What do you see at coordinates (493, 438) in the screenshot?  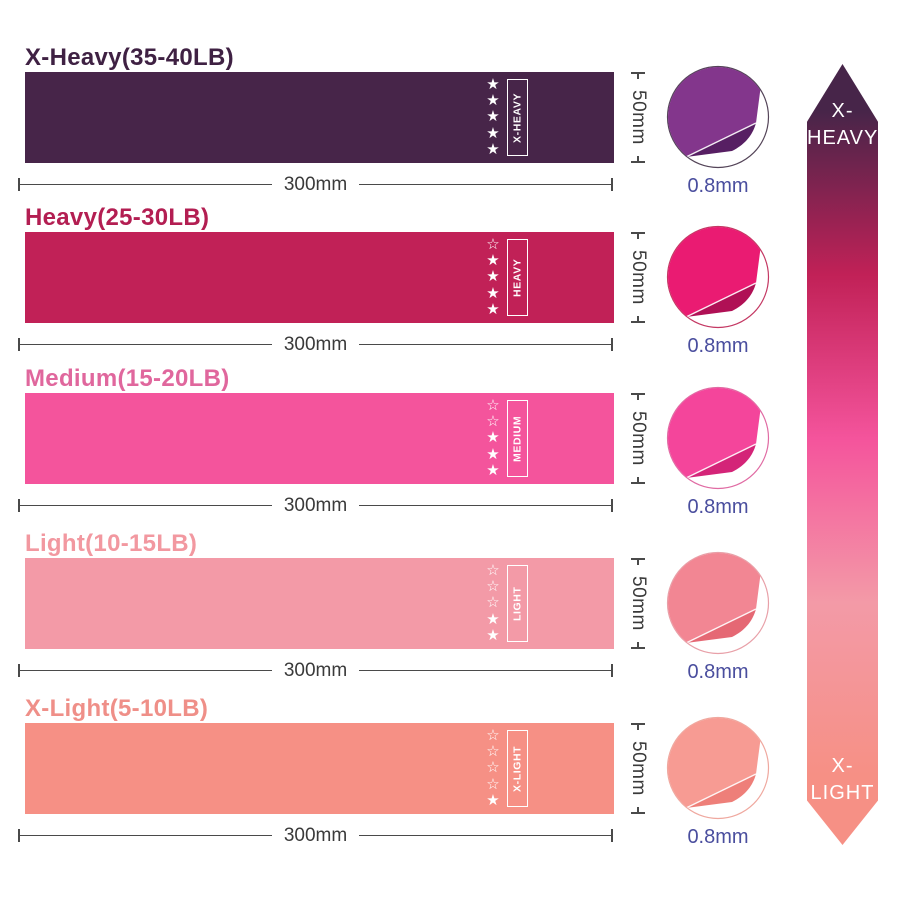 I see `star-rating: ☆ ☆ ★ ★ ★` at bounding box center [493, 438].